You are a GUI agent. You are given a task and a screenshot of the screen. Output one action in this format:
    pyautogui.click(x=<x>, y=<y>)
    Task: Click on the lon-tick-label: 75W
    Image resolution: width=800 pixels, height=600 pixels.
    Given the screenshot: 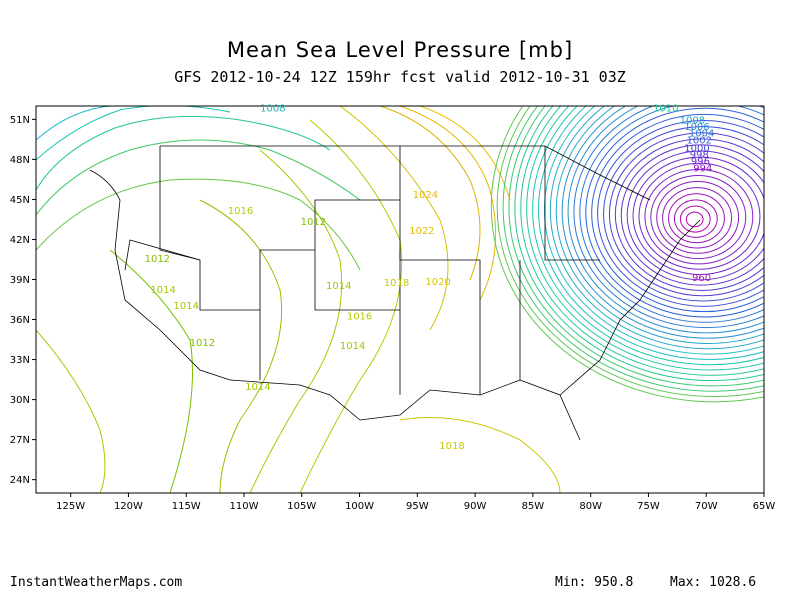 What is the action you would take?
    pyautogui.click(x=648, y=506)
    